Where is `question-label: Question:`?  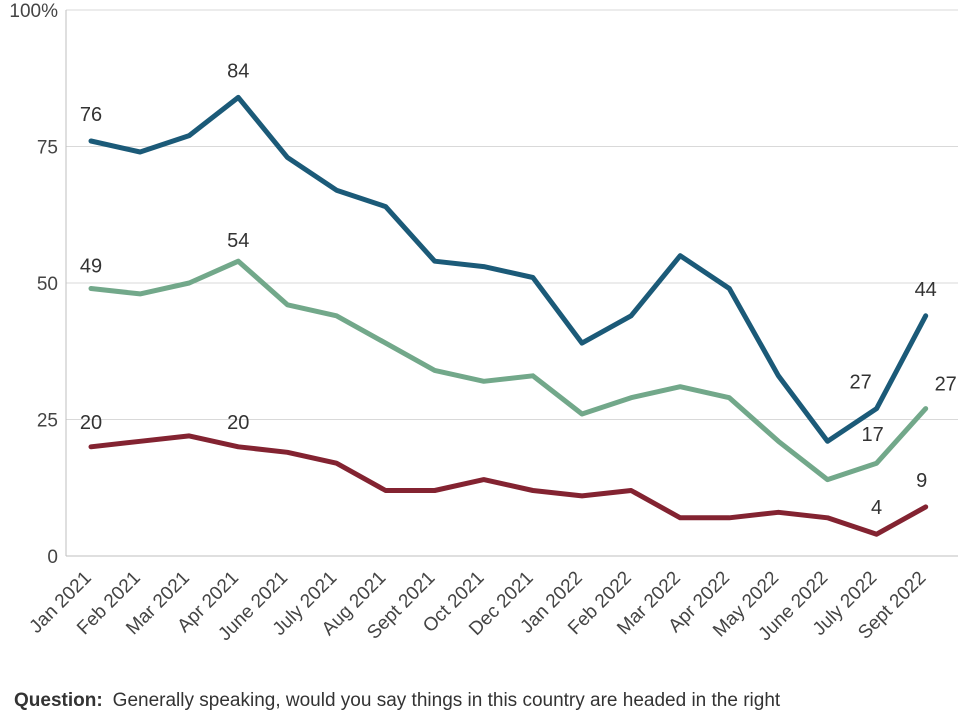
question-label: Question: is located at coordinates (58, 700).